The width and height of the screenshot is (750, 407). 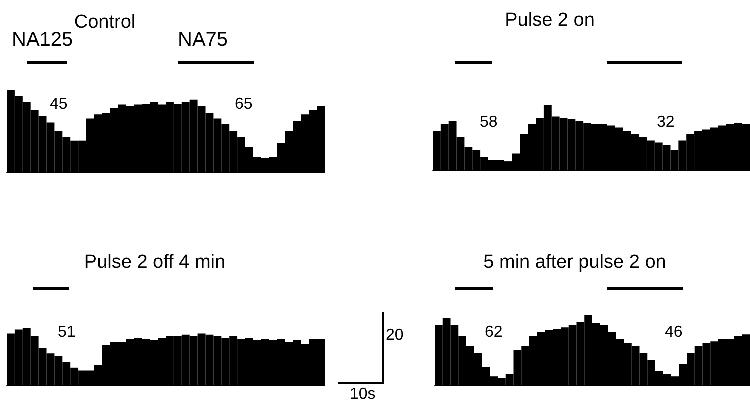 What do you see at coordinates (67, 332) in the screenshot?
I see `annotation: 51` at bounding box center [67, 332].